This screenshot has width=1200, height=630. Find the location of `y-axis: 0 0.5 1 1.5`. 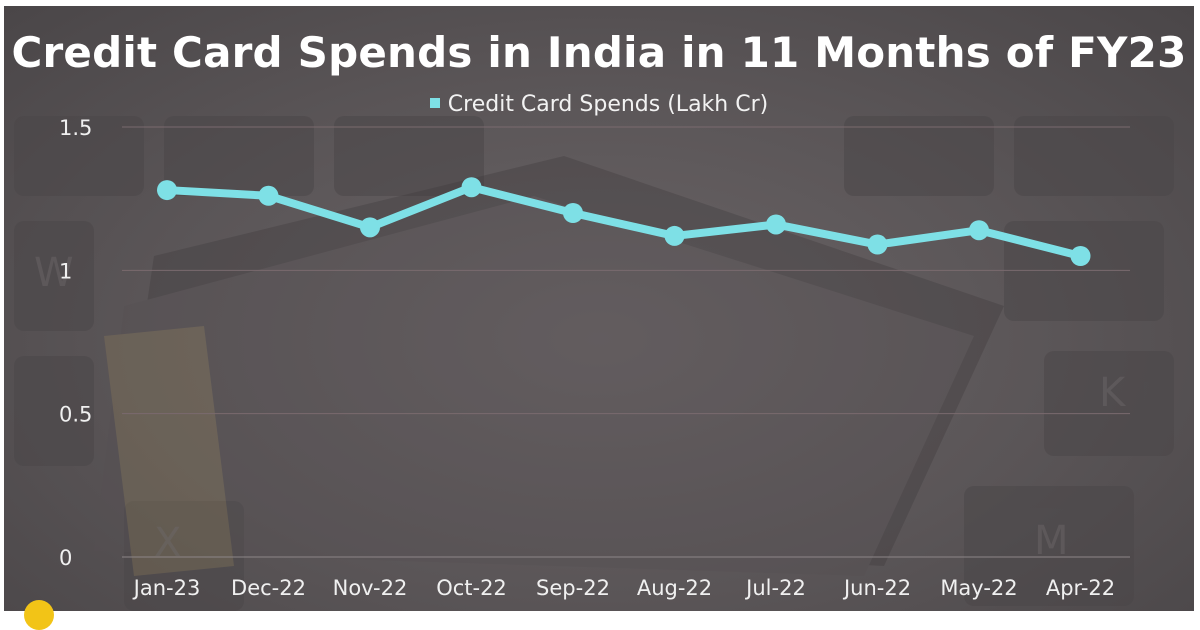

y-axis: 0 0.5 1 1.5 is located at coordinates (75, 343).